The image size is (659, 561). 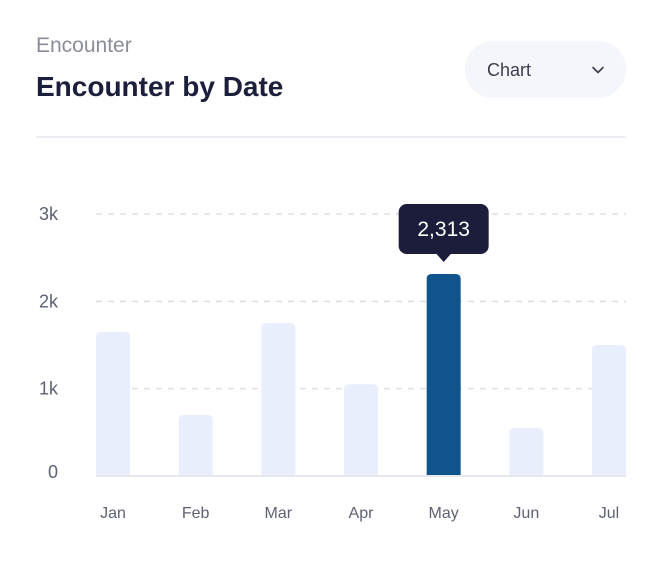 What do you see at coordinates (444, 513) in the screenshot?
I see `x-tick-label: May` at bounding box center [444, 513].